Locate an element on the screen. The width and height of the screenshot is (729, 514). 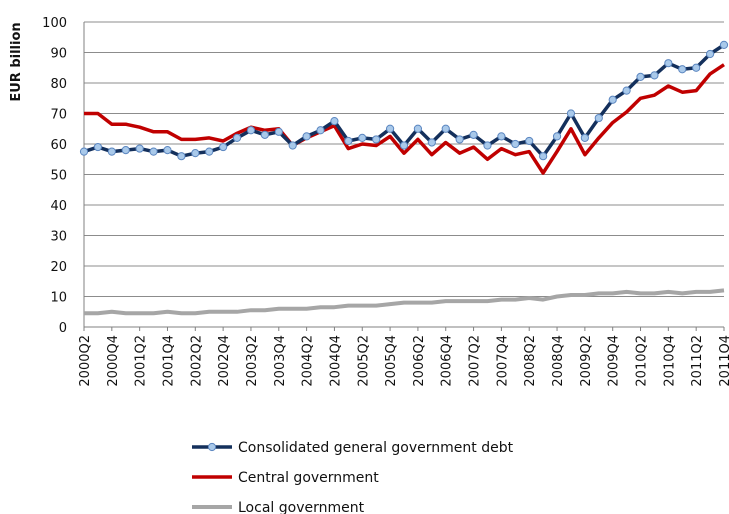
x-tick-label: 2004Q4 is located at coordinates (335, 361).